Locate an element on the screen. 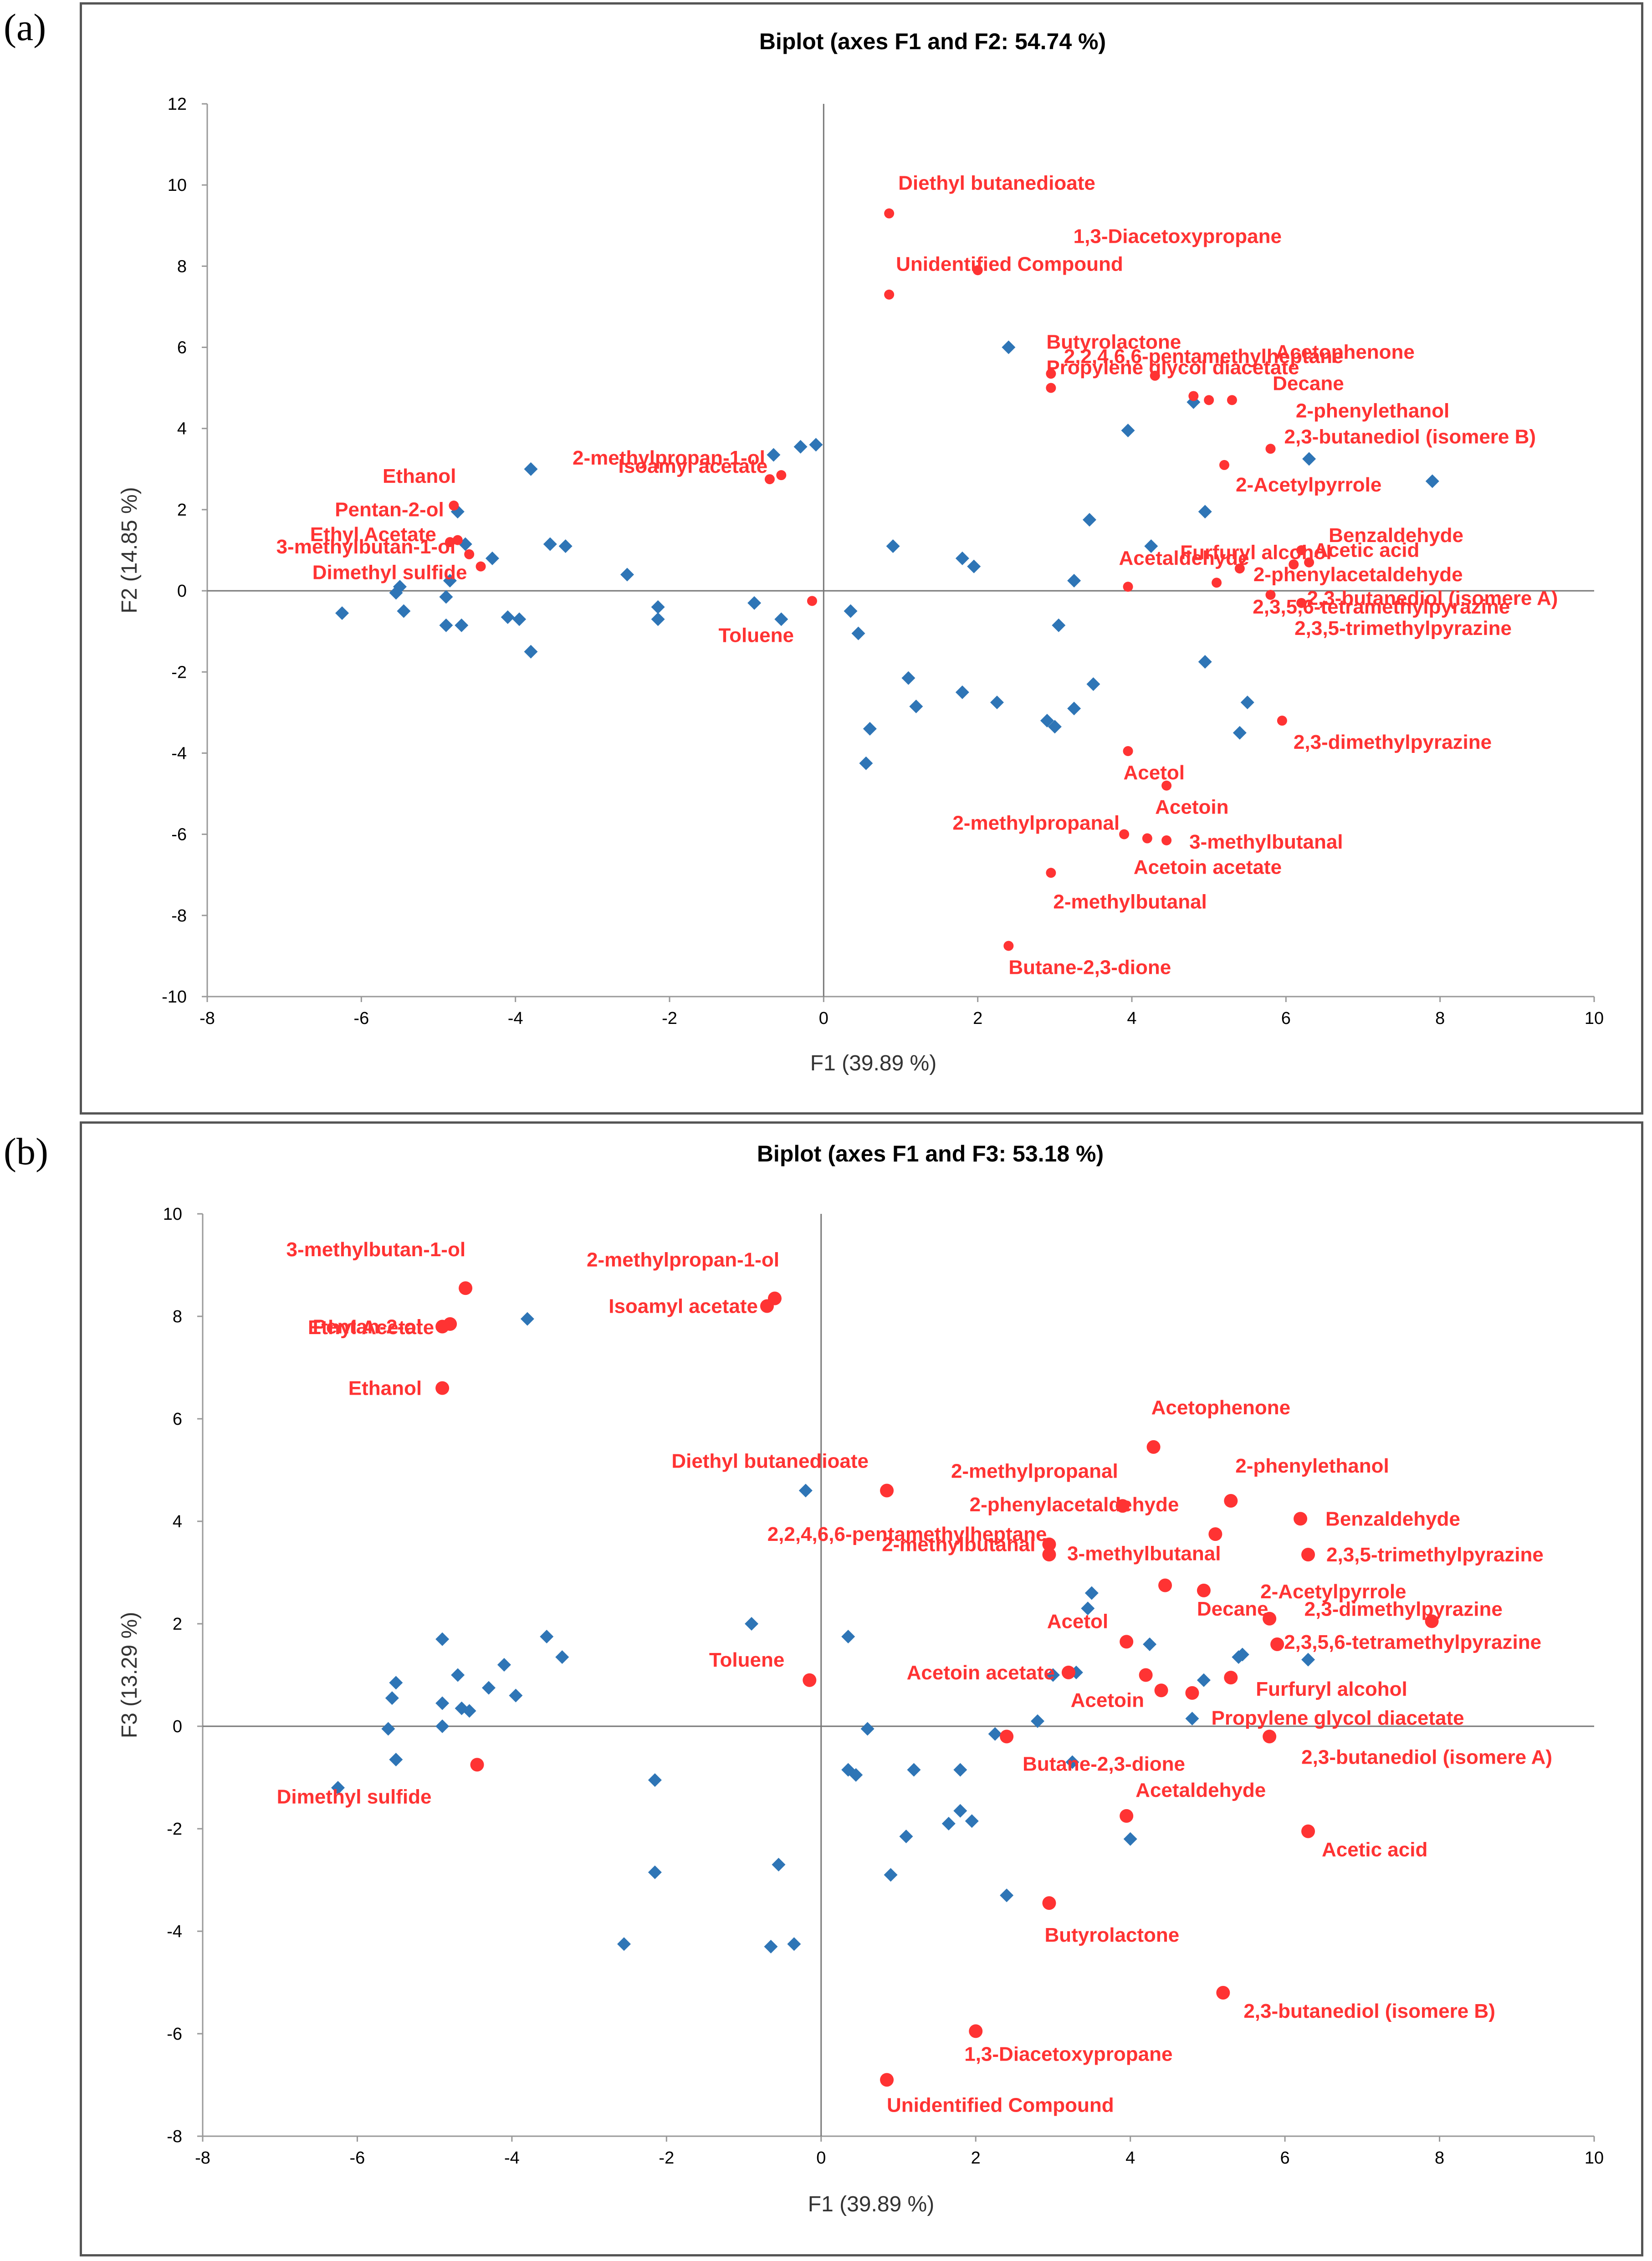  variable-point-2-3-5-6-tetramethylpyrazine is located at coordinates (1294, 564).